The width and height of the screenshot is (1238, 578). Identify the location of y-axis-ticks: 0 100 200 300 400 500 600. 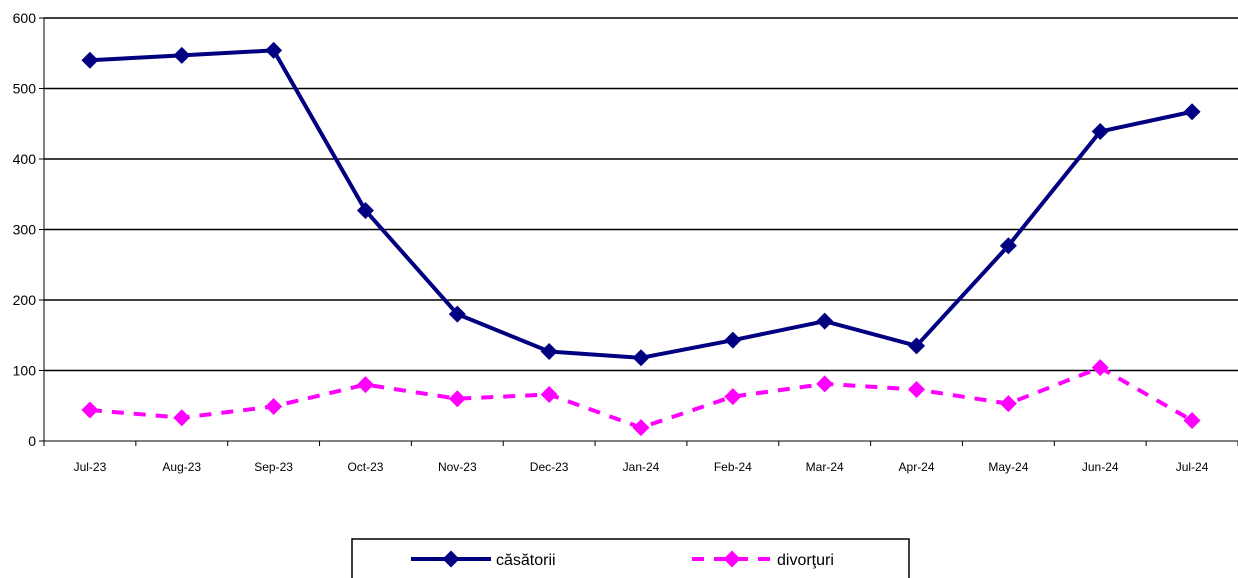
(28, 229).